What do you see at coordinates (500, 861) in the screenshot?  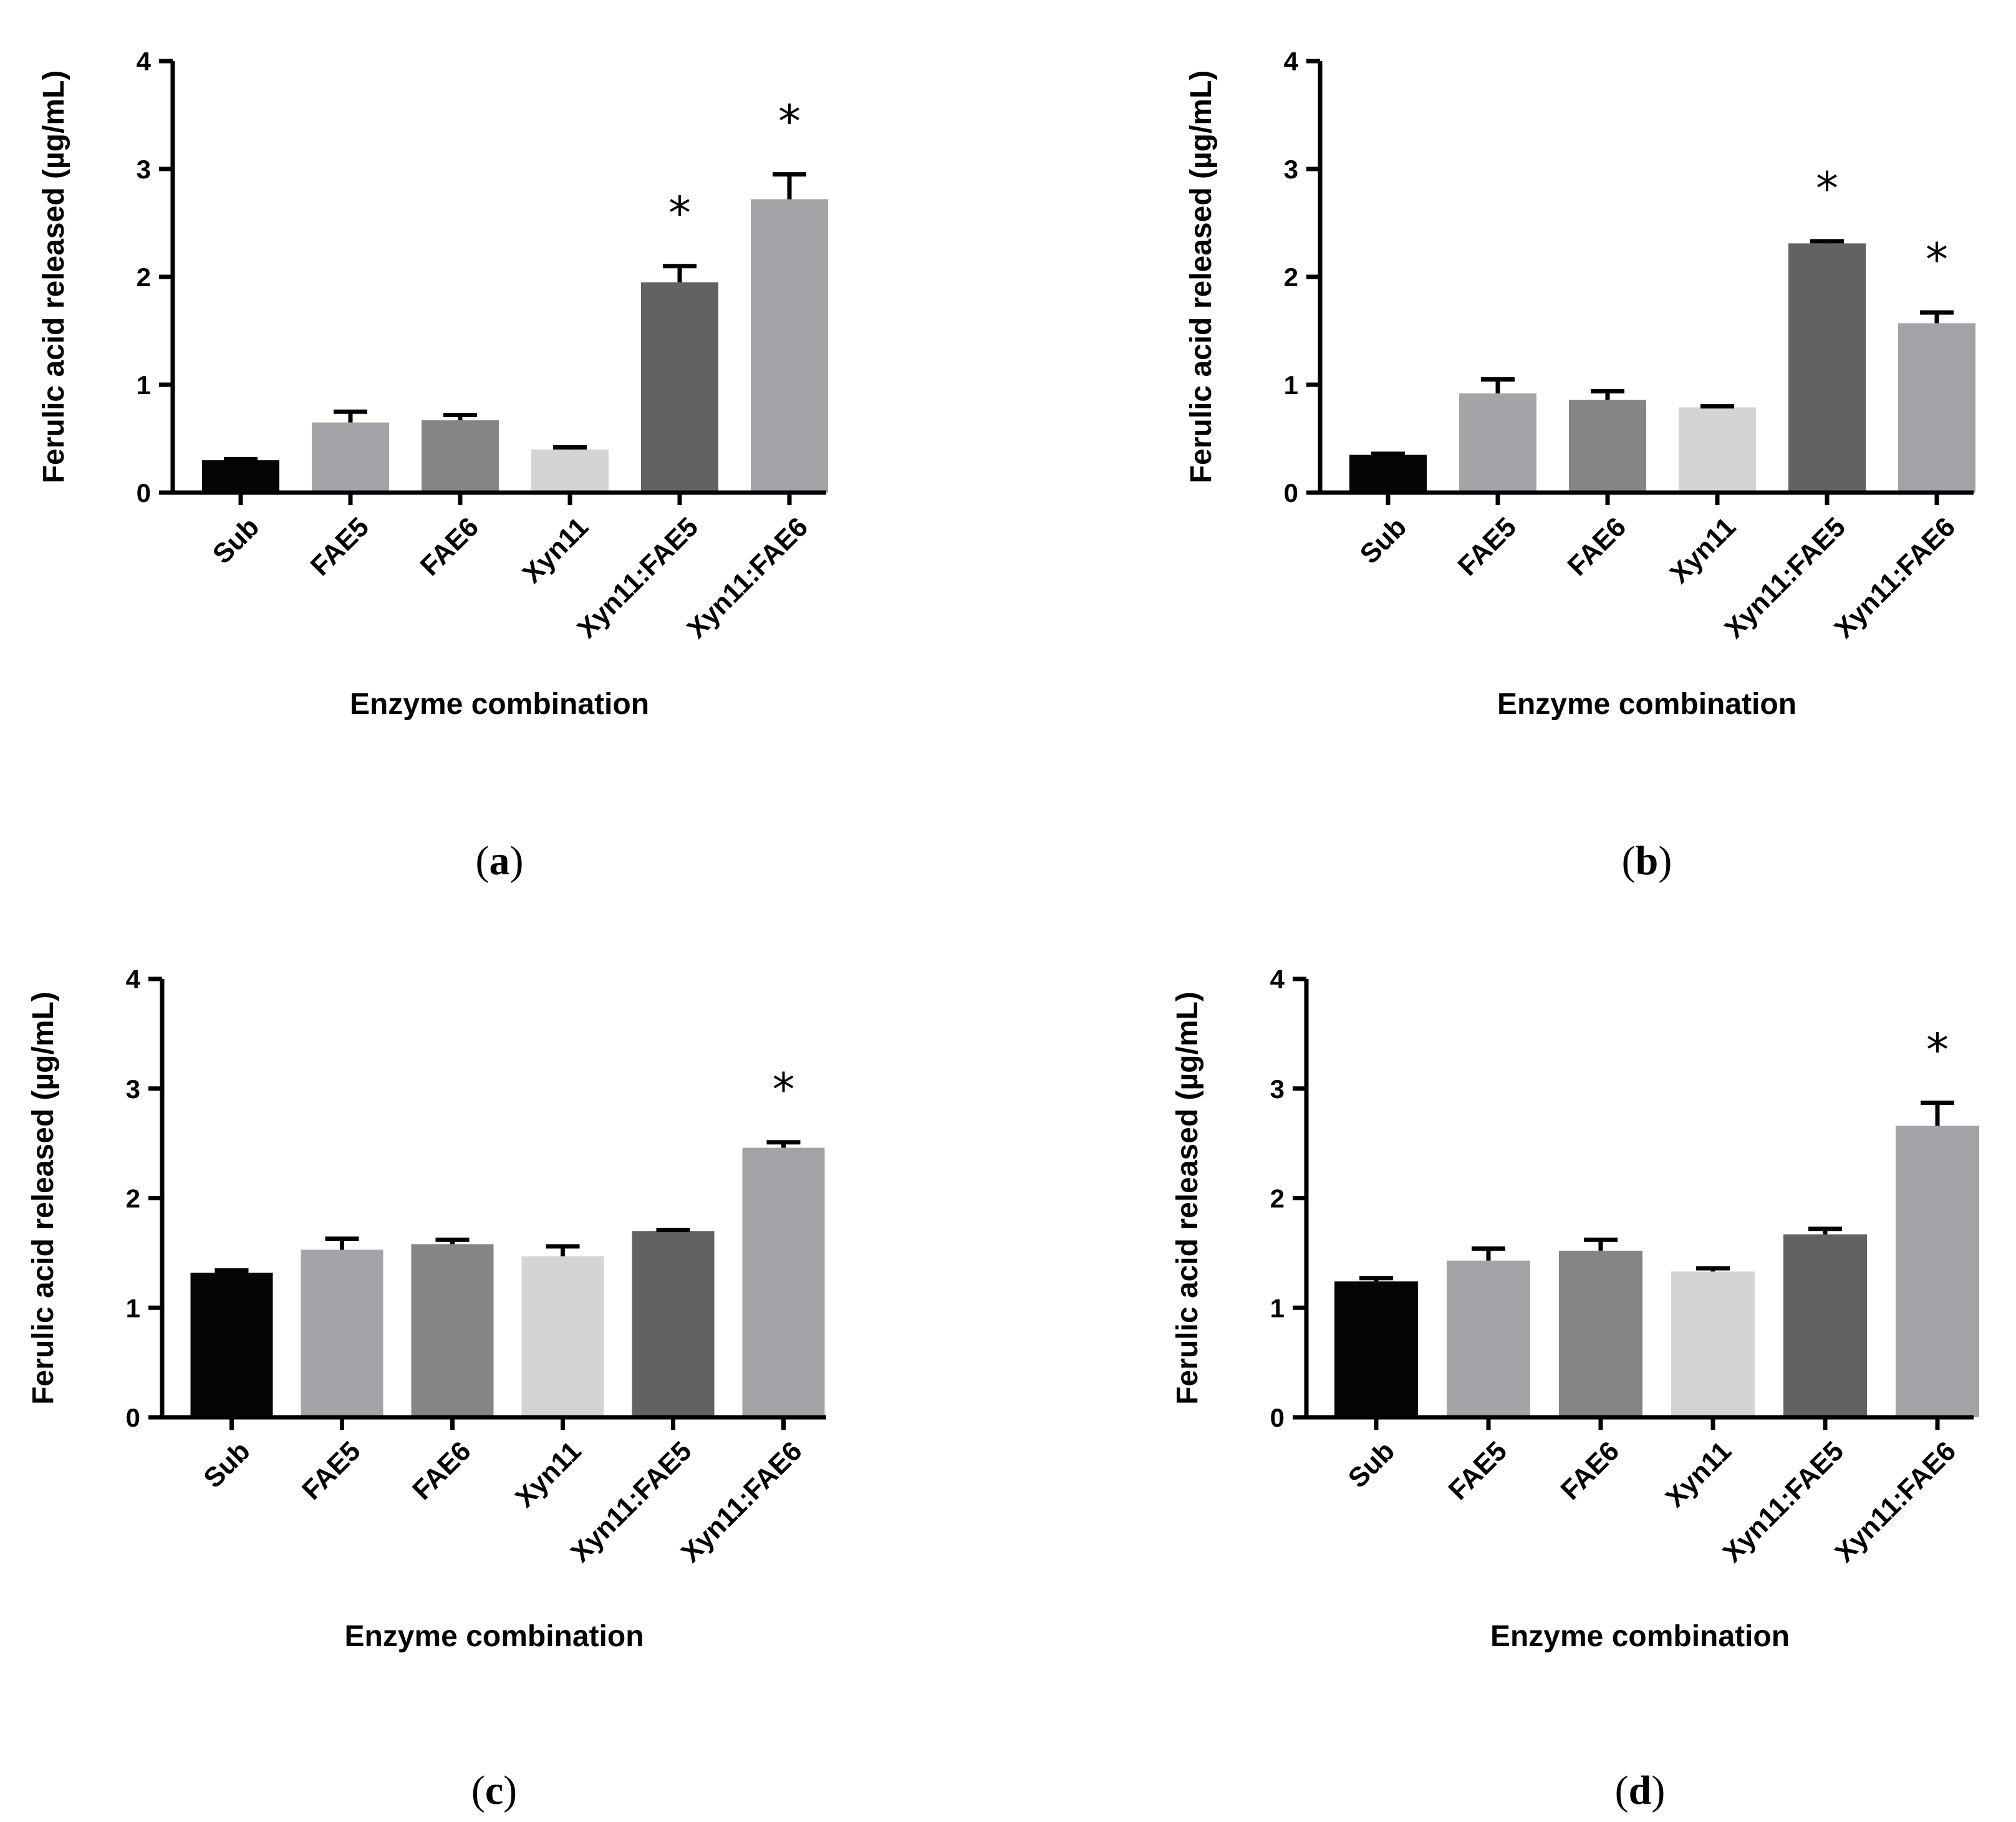 I see `panel-label: (a)` at bounding box center [500, 861].